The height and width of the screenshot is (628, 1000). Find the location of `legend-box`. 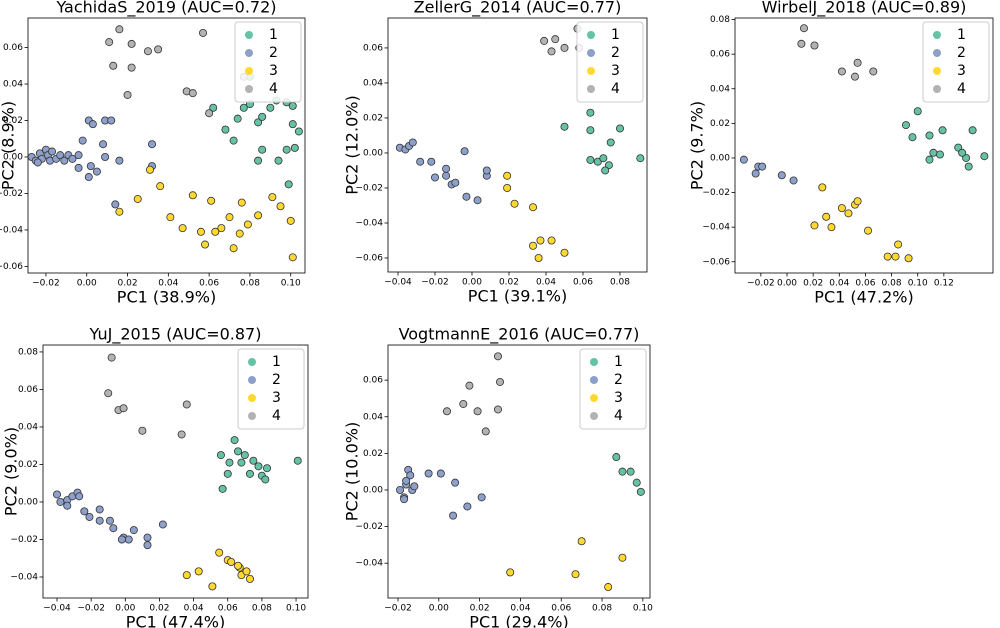

legend-box is located at coordinates (610, 62).